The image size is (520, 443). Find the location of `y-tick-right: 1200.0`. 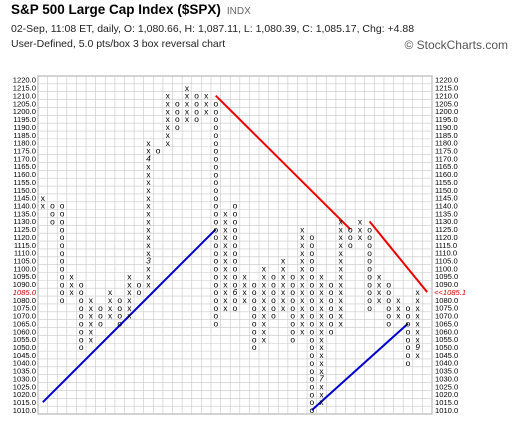

y-tick-right: 1200.0 is located at coordinates (446, 111).